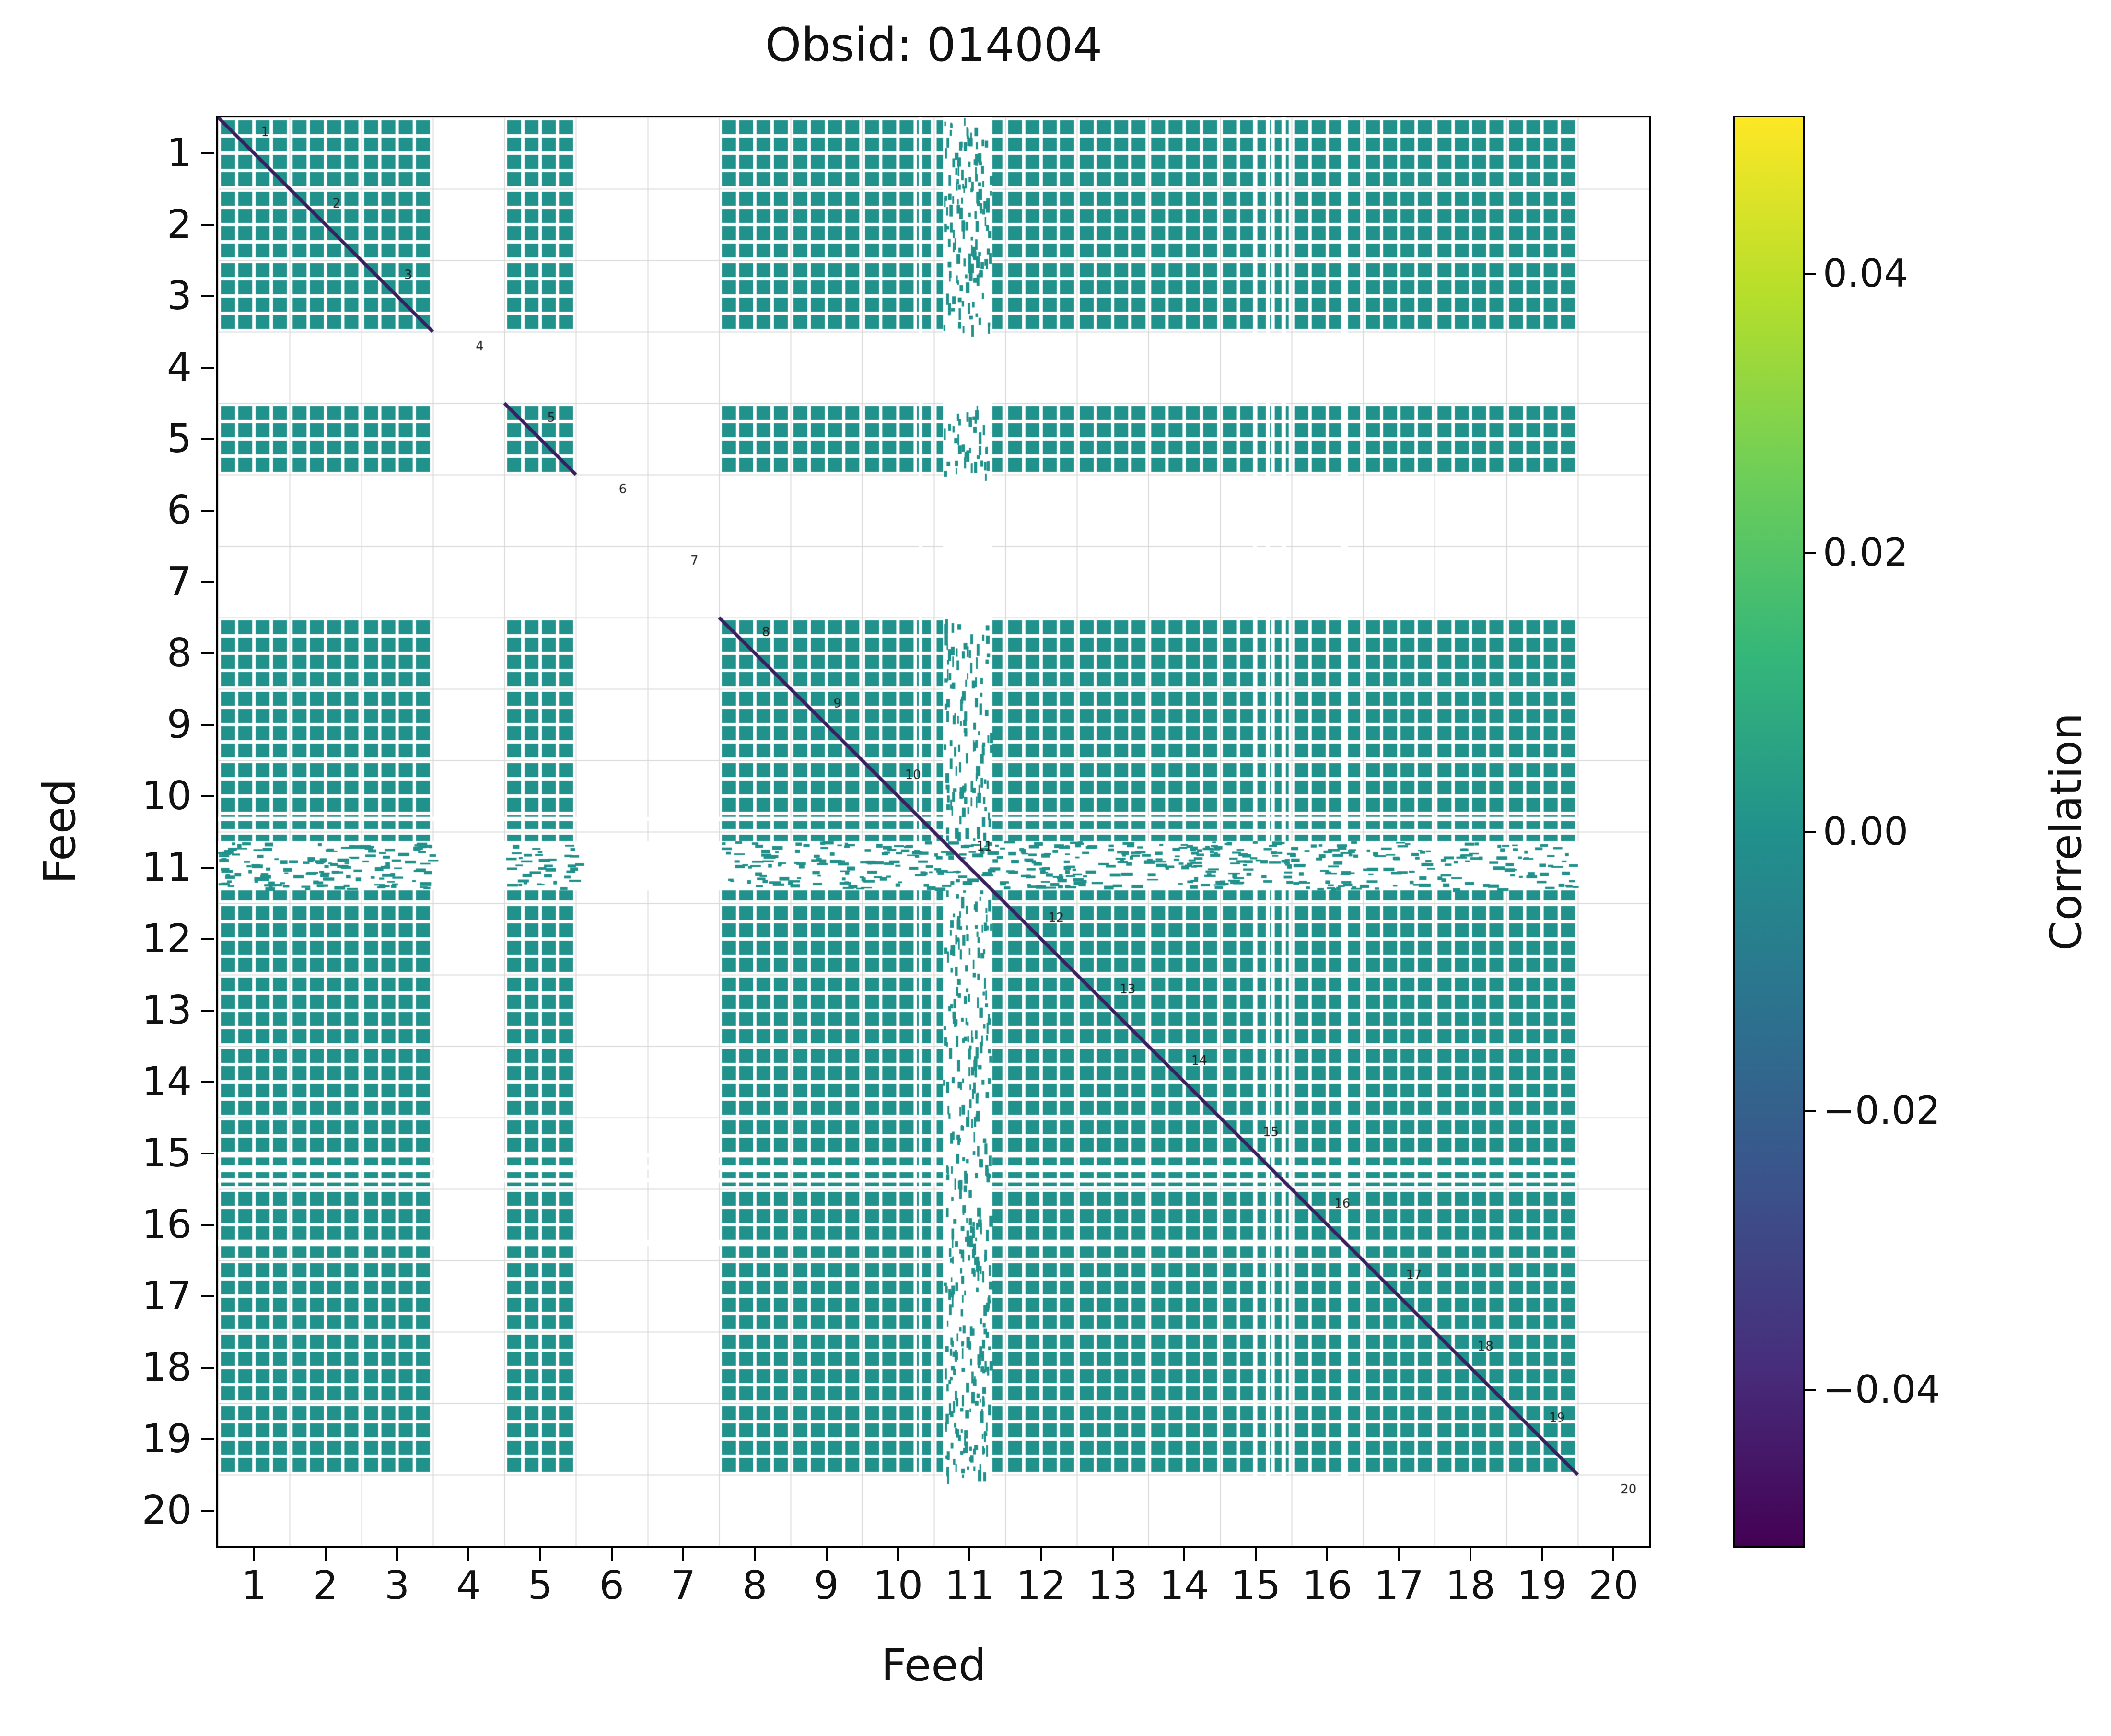 This screenshot has height=1736, width=2111. Describe the element at coordinates (179, 510) in the screenshot. I see `y-tick-label: 6` at that location.